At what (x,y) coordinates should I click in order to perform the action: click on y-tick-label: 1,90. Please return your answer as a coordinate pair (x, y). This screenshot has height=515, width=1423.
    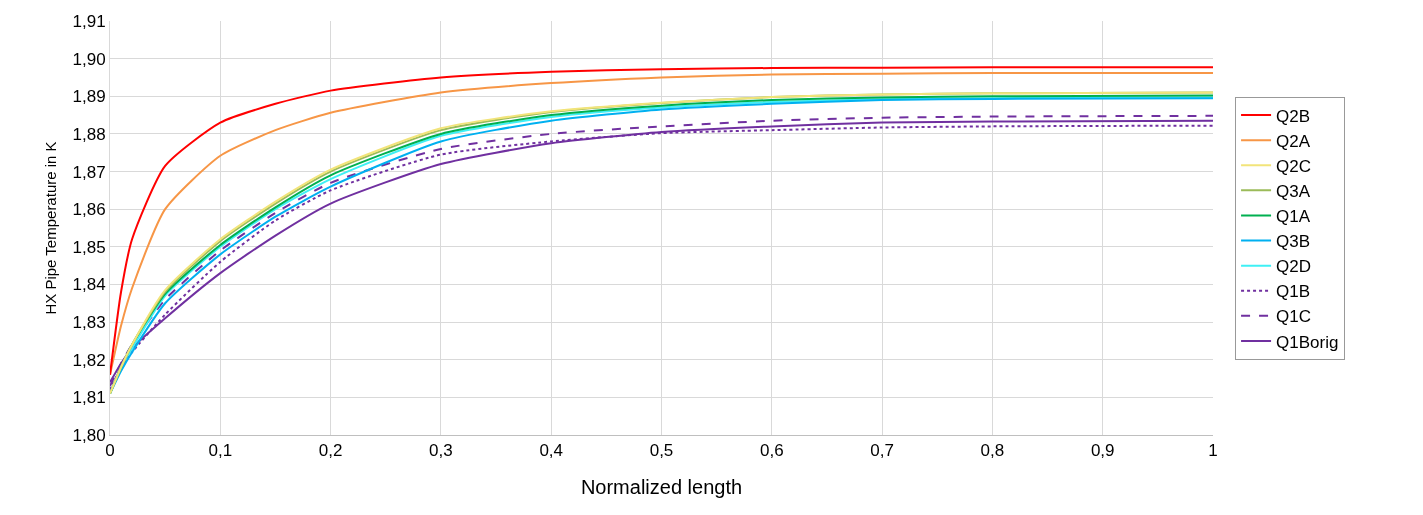
    Looking at the image, I should click on (89, 59).